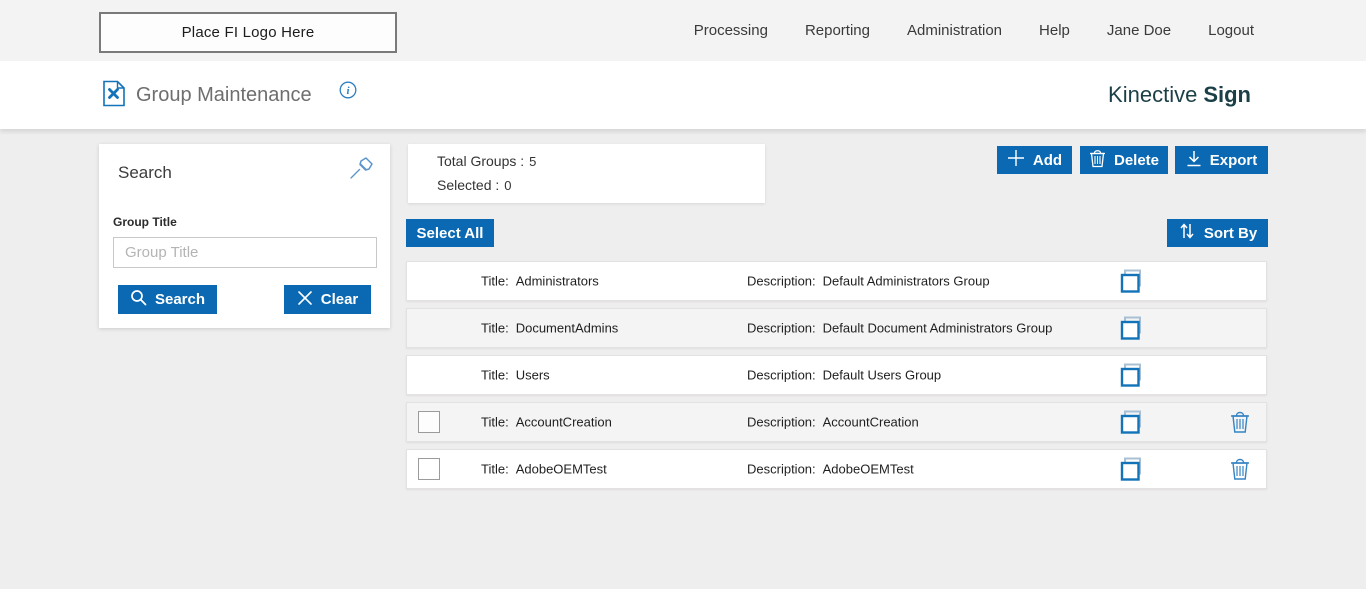  I want to click on nav-item-reporting: Reporting, so click(837, 30).